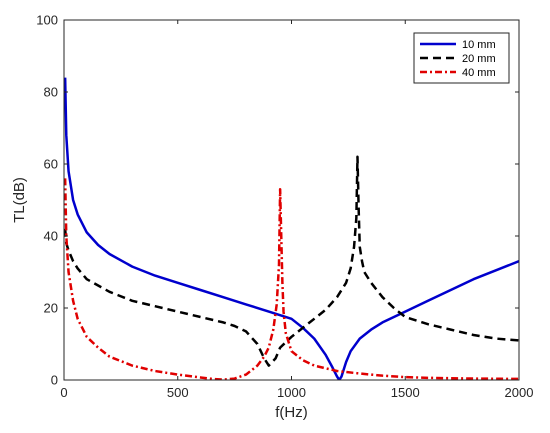  I want to click on y-tick-label: 60, so click(51, 164).